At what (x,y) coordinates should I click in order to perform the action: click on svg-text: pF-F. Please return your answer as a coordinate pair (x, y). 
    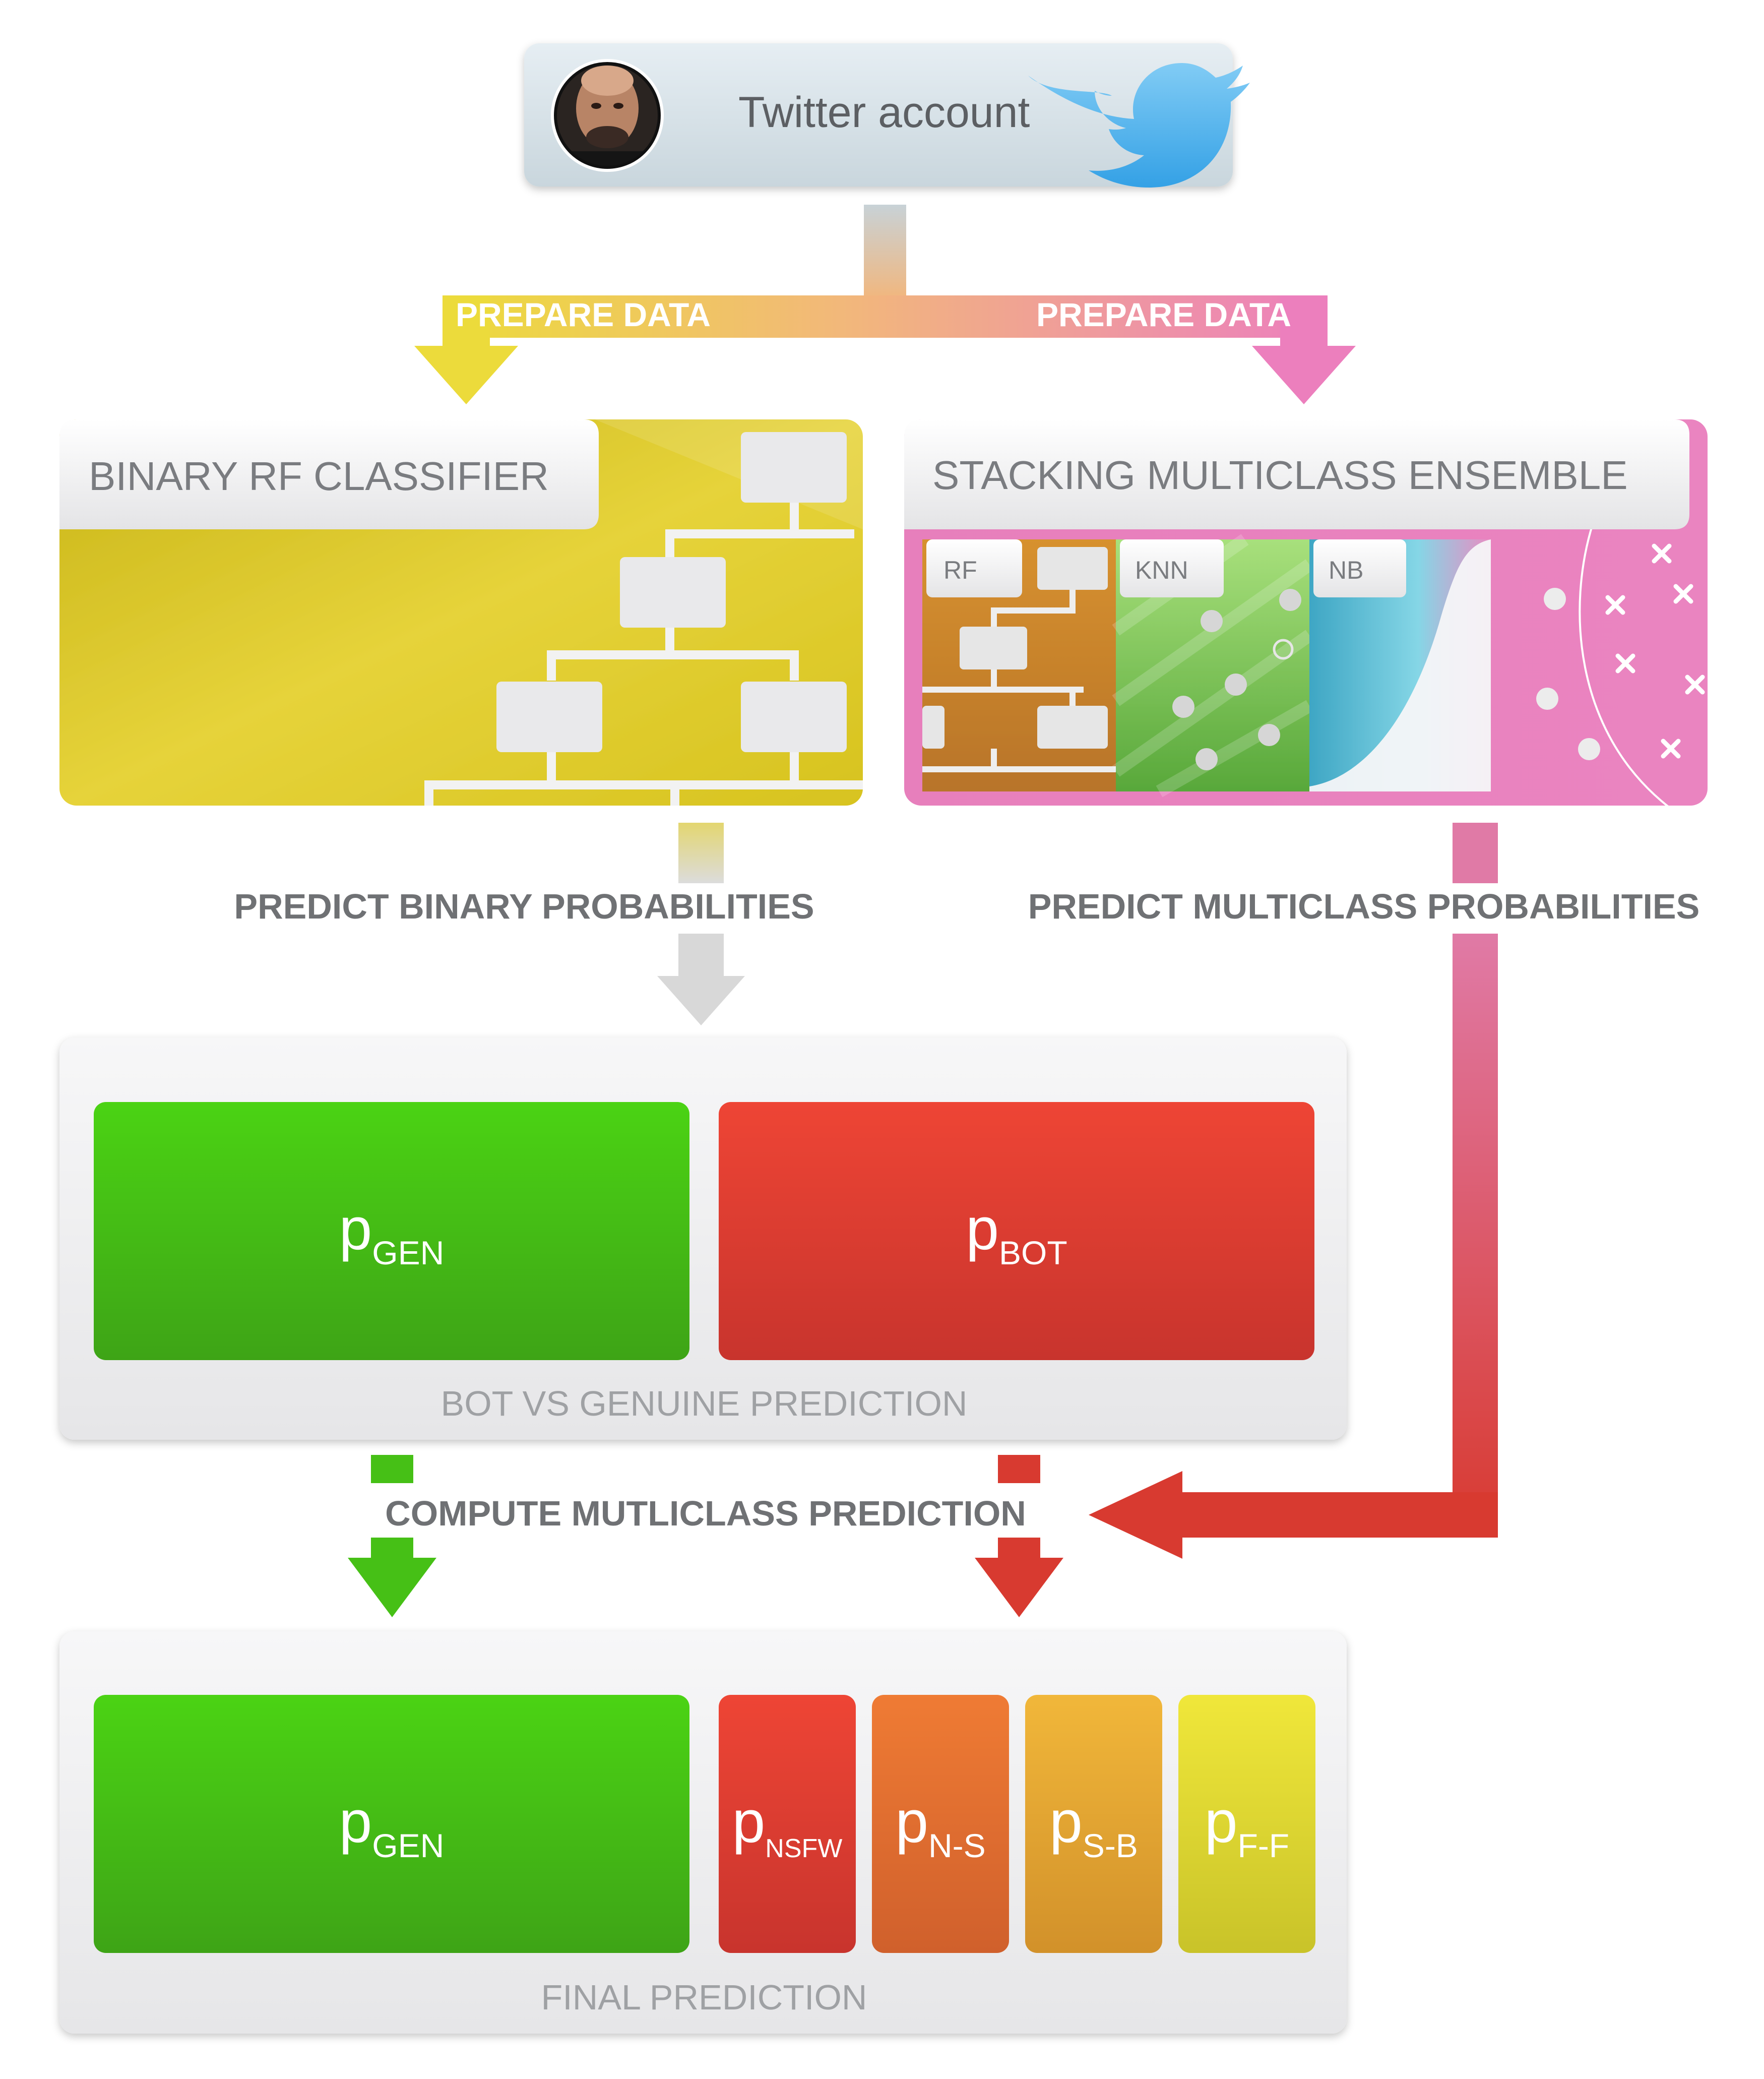
    Looking at the image, I should click on (1247, 1826).